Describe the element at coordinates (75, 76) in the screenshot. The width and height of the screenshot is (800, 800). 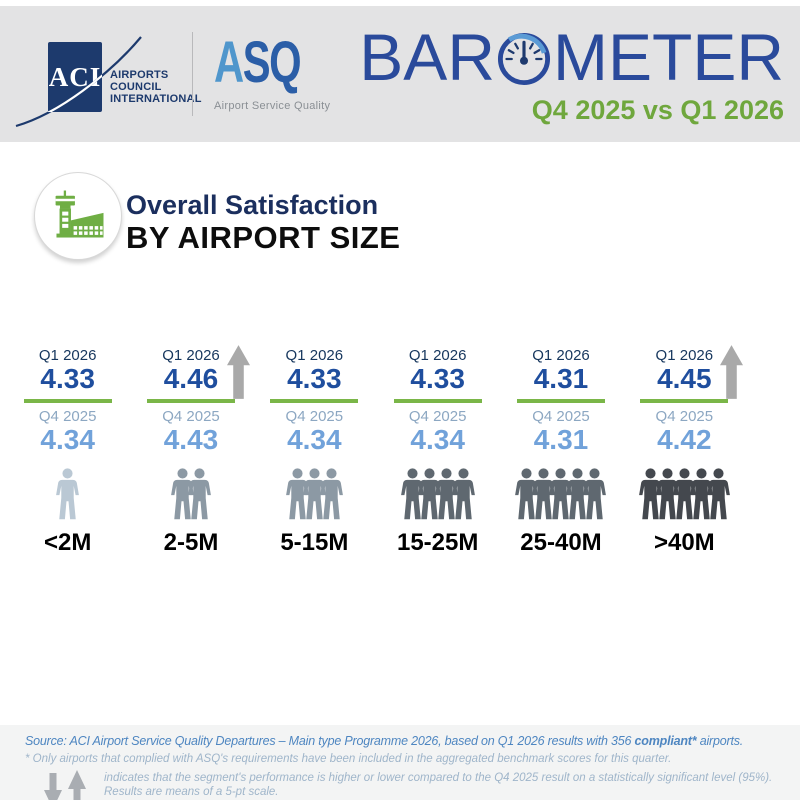
I see `aci-logo-text: ACI` at that location.